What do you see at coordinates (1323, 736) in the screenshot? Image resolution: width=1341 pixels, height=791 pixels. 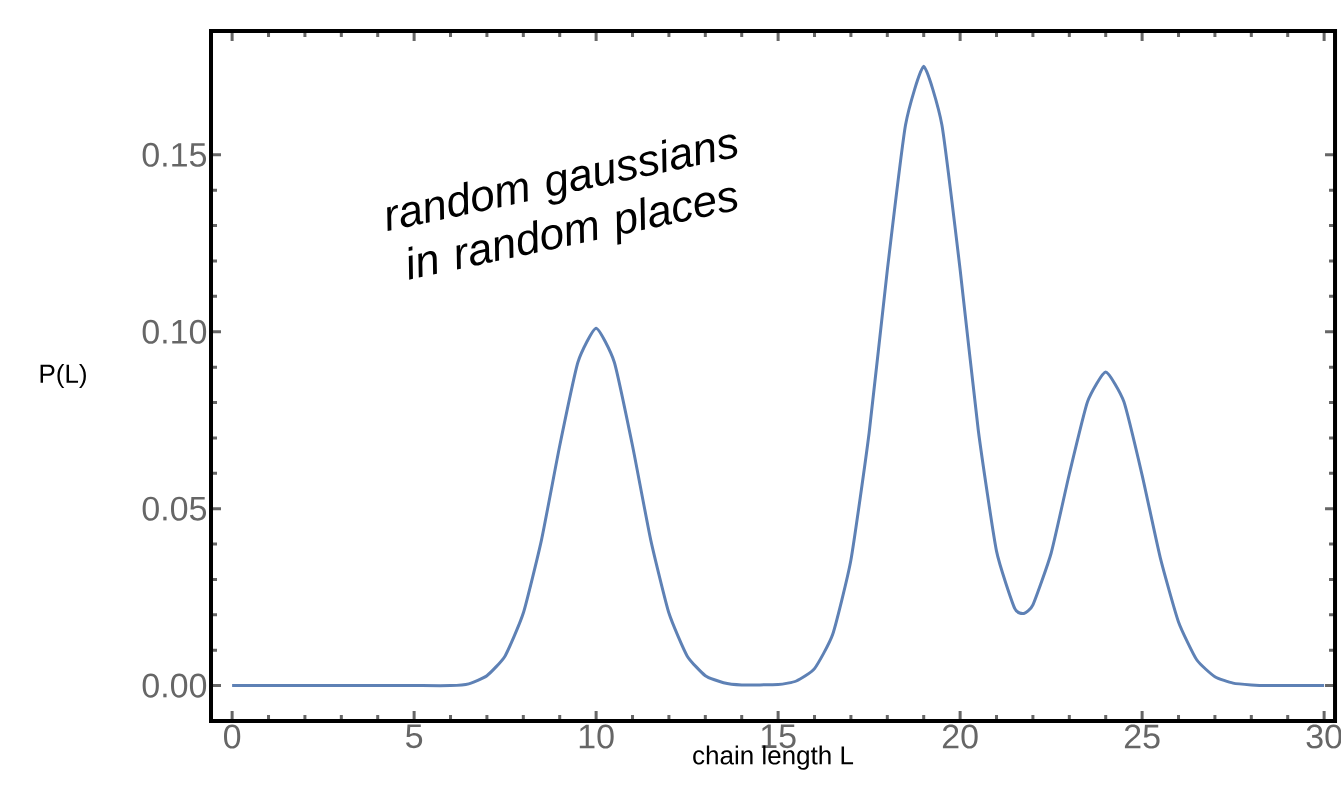 I see `x-tick-label: 30` at bounding box center [1323, 736].